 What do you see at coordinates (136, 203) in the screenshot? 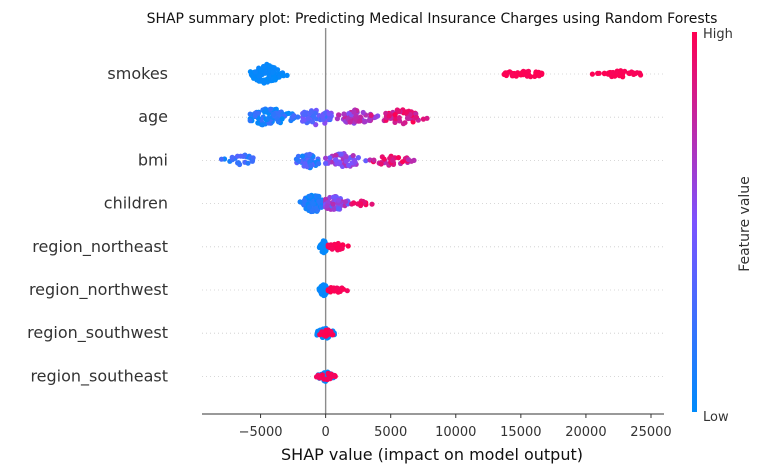
I see `feature-label-children: children` at bounding box center [136, 203].